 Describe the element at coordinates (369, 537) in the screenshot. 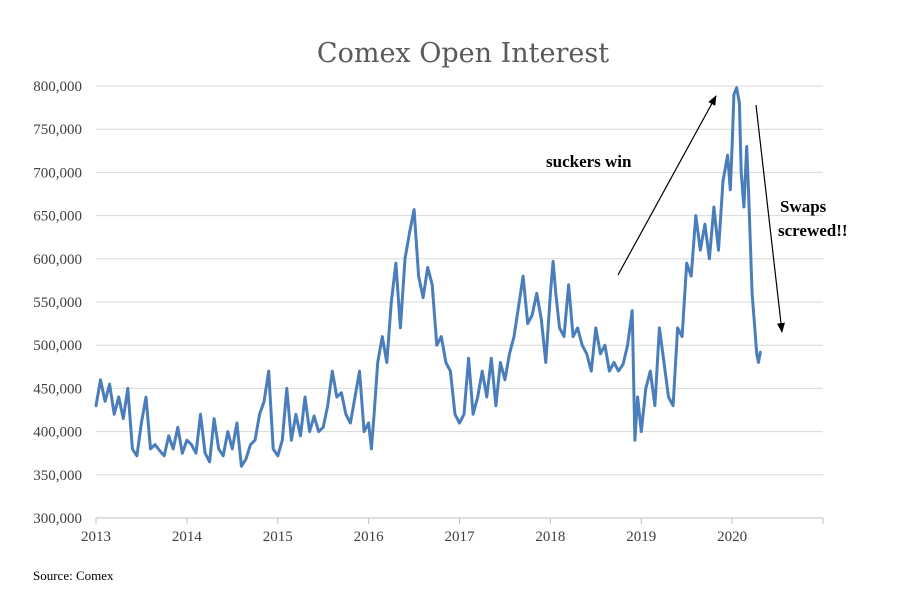

I see `x-tick-label: 2016` at that location.